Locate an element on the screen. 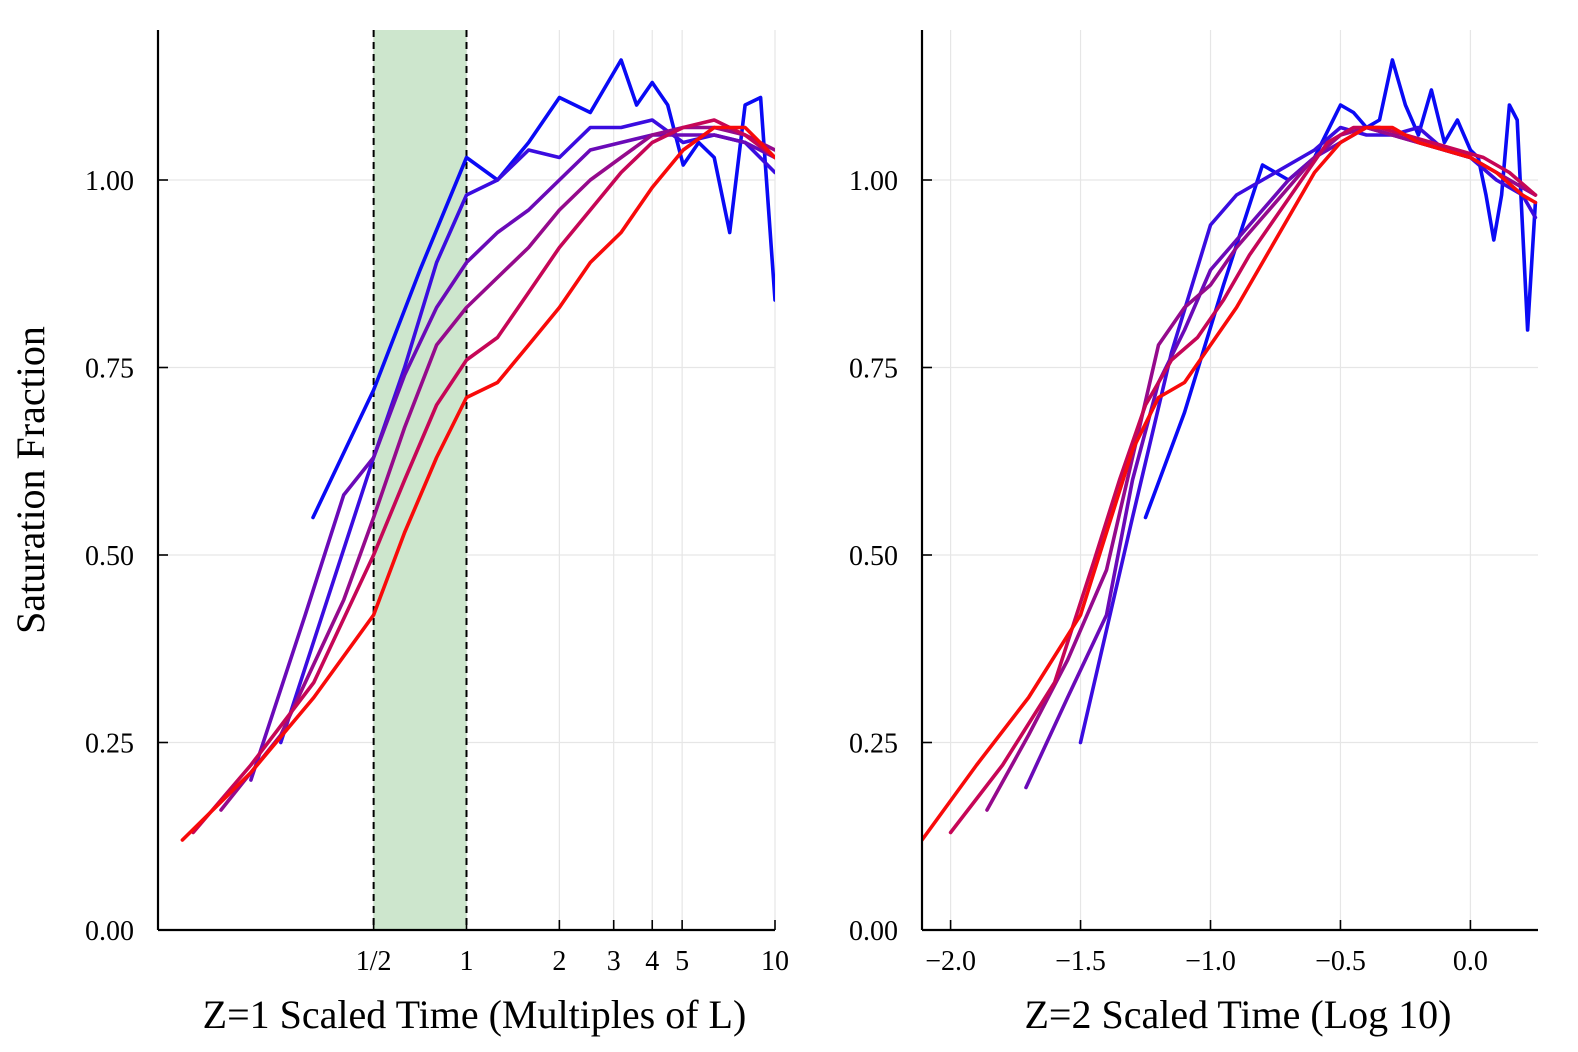  highlight-region is located at coordinates (420, 480).